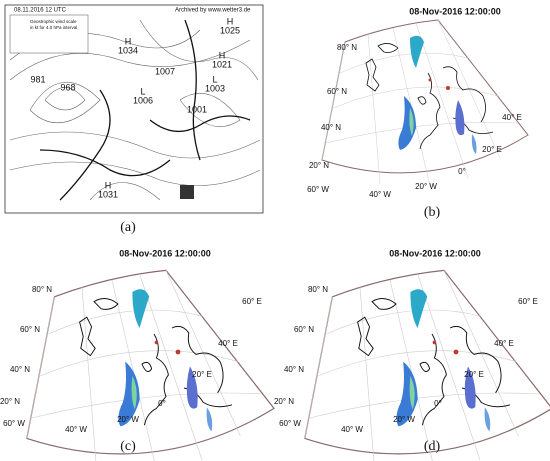  Describe the element at coordinates (40, 11) in the screenshot. I see `map-header: 08.11.2016 12 UTC` at that location.